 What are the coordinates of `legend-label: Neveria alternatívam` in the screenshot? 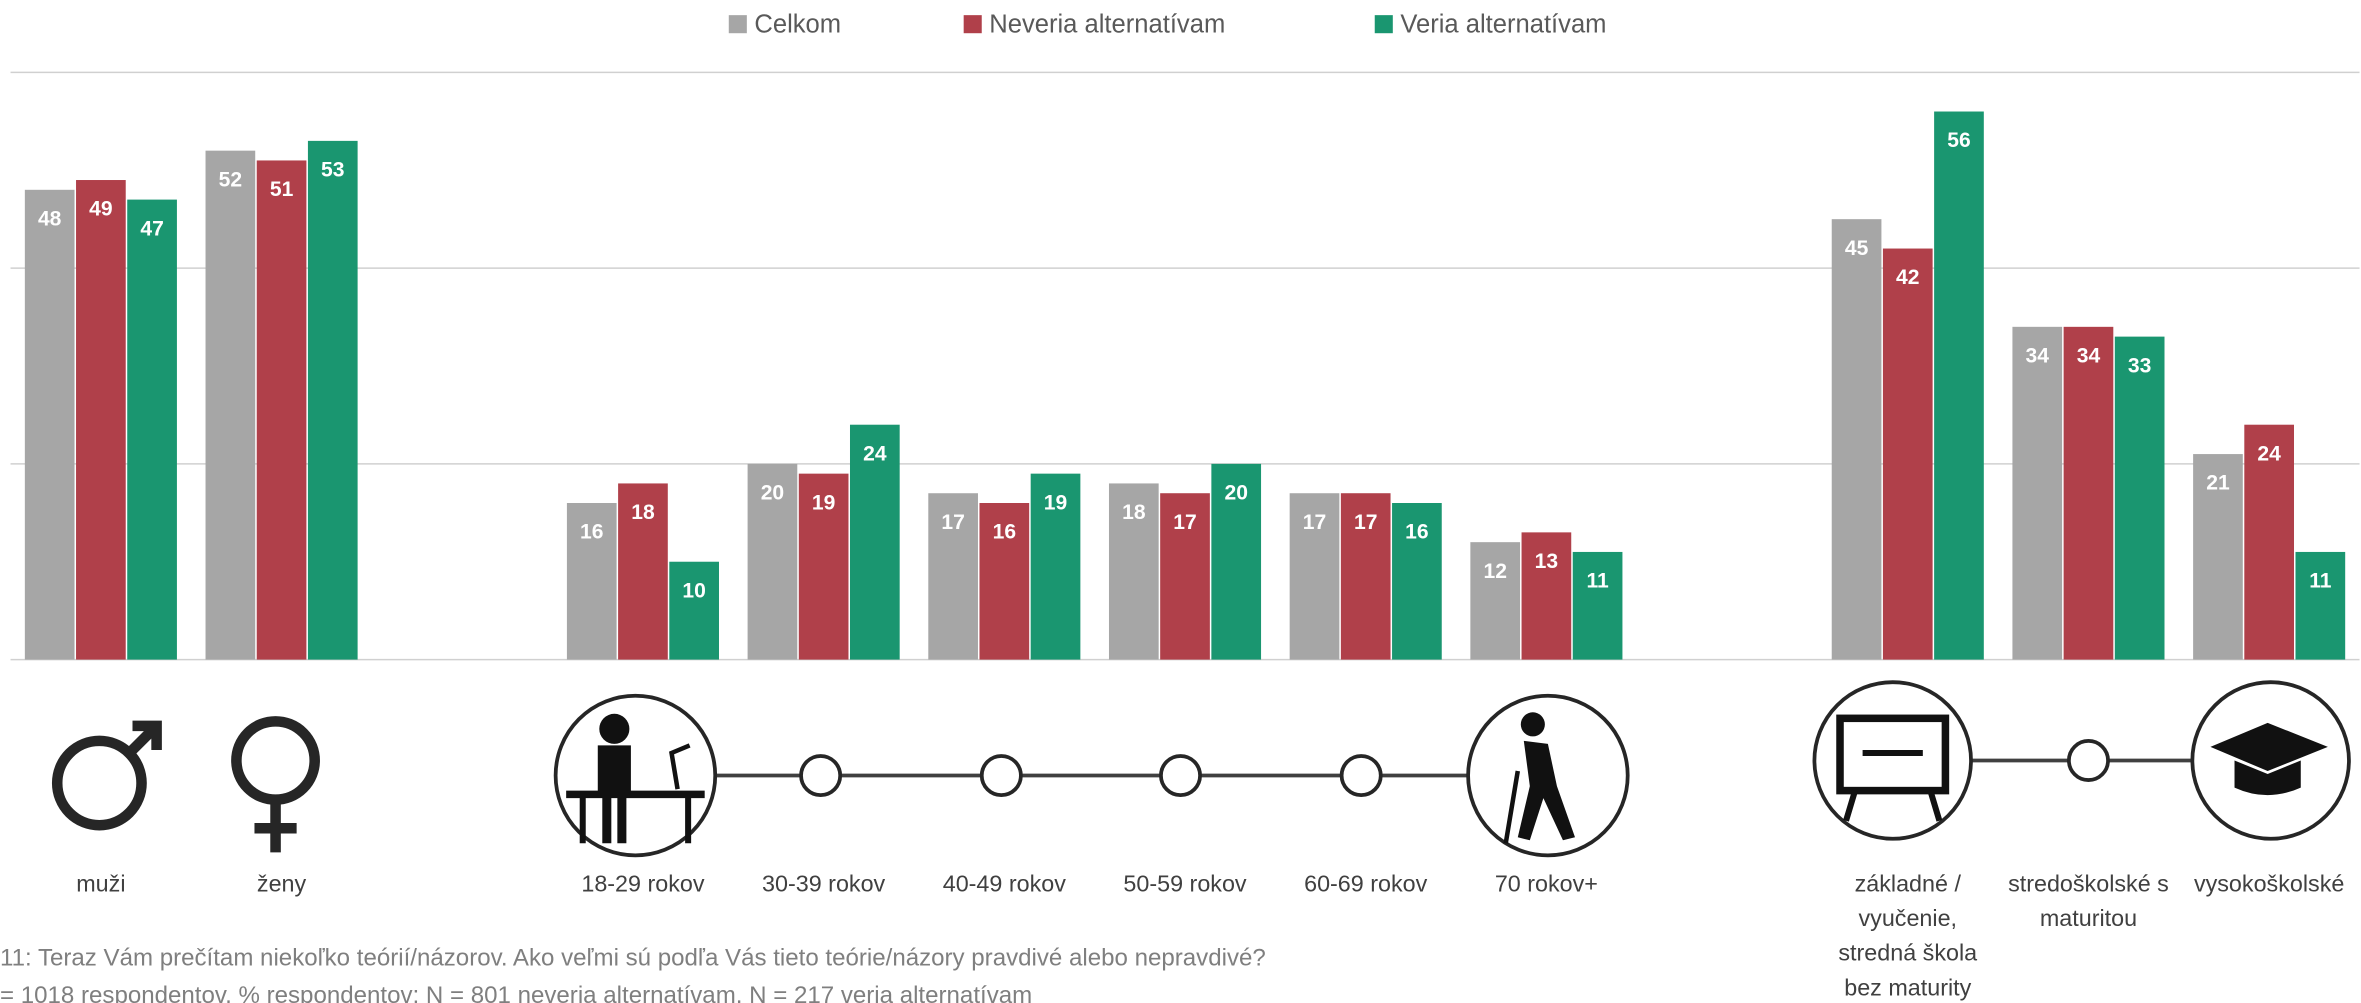 It's located at (1107, 24).